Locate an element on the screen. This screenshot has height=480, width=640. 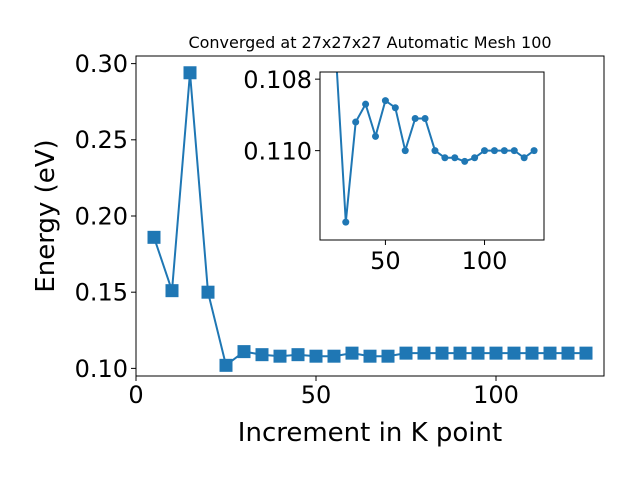
inset-y-tick-label: 0.110 is located at coordinates (277, 152).